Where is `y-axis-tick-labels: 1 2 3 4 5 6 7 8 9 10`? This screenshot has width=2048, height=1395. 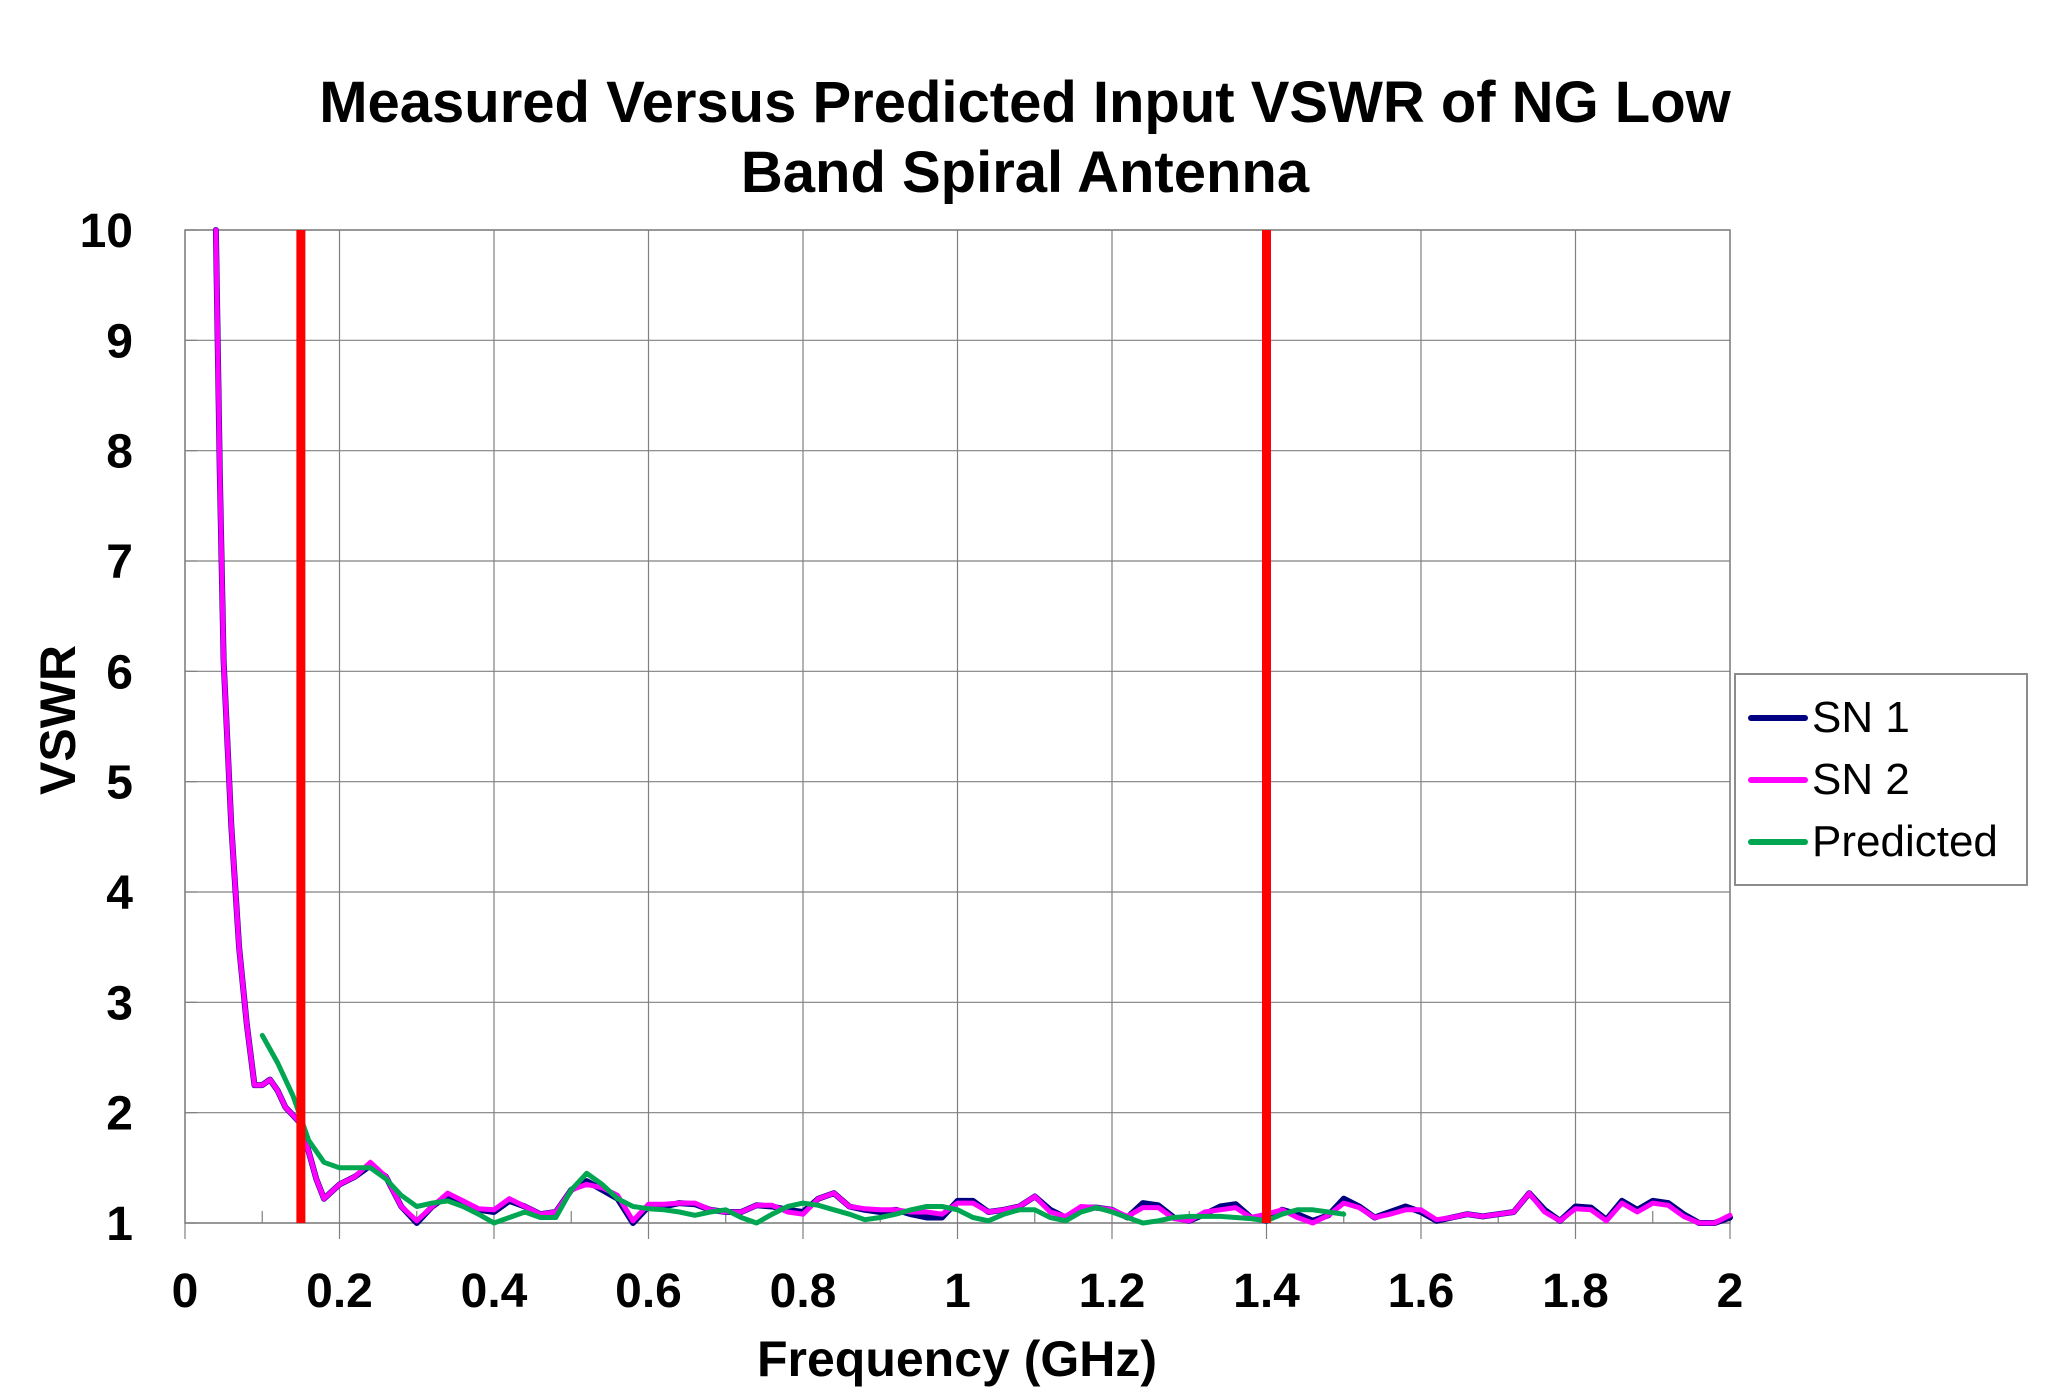
y-axis-tick-labels: 1 2 3 4 5 6 7 8 9 10 is located at coordinates (107, 728).